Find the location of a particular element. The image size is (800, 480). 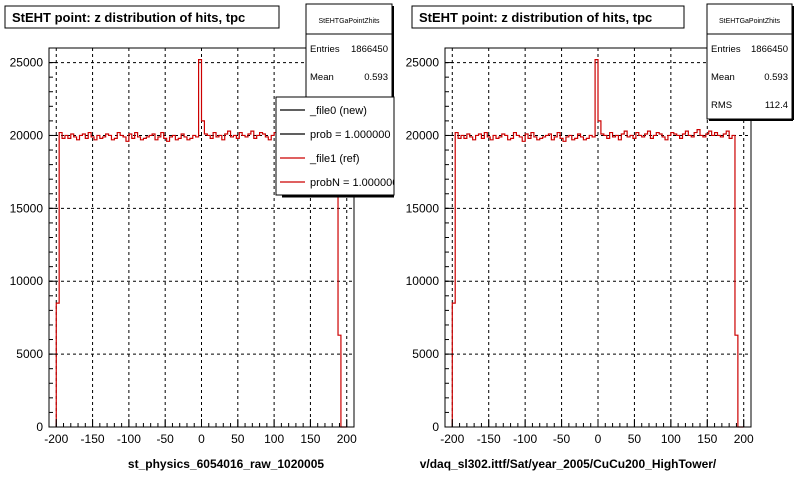

legend-frame is located at coordinates (335, 146).